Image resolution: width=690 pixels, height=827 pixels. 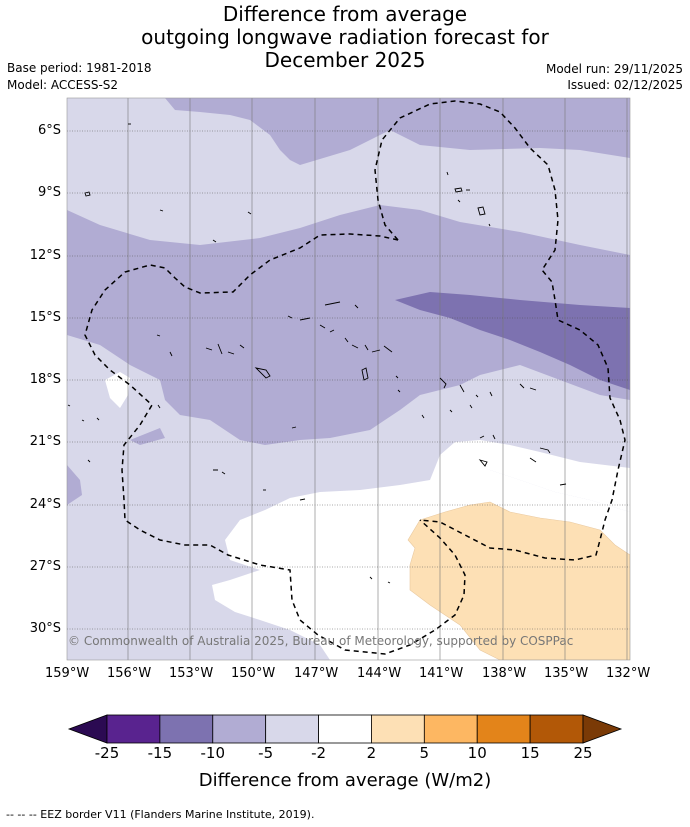 What do you see at coordinates (45, 566) in the screenshot?
I see `lat-label: 27°S` at bounding box center [45, 566].